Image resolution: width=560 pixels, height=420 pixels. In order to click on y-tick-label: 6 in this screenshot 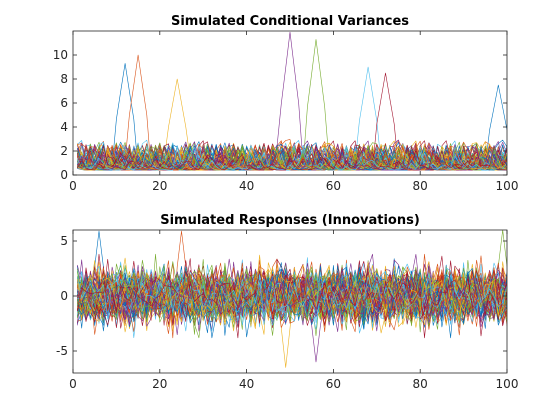, I will do `click(64, 103)`.